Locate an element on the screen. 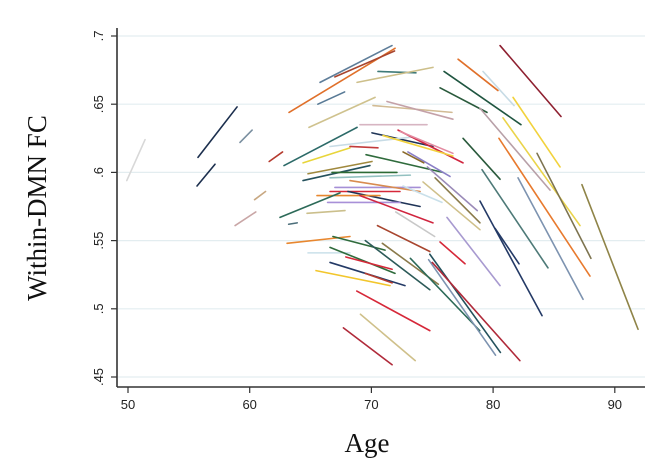 Image resolution: width=650 pixels, height=476 pixels. x-tick-label: 80 is located at coordinates (493, 404).